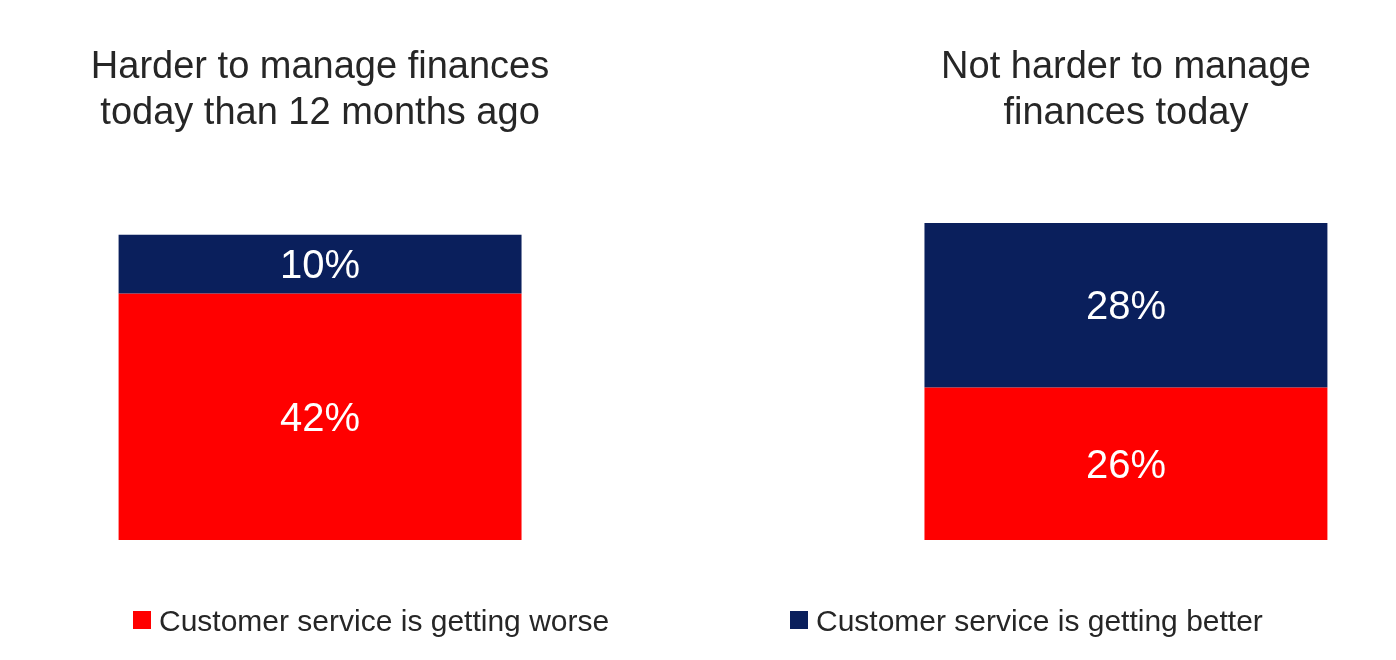 This screenshot has height=660, width=1396. I want to click on data-label: 42%, so click(320, 416).